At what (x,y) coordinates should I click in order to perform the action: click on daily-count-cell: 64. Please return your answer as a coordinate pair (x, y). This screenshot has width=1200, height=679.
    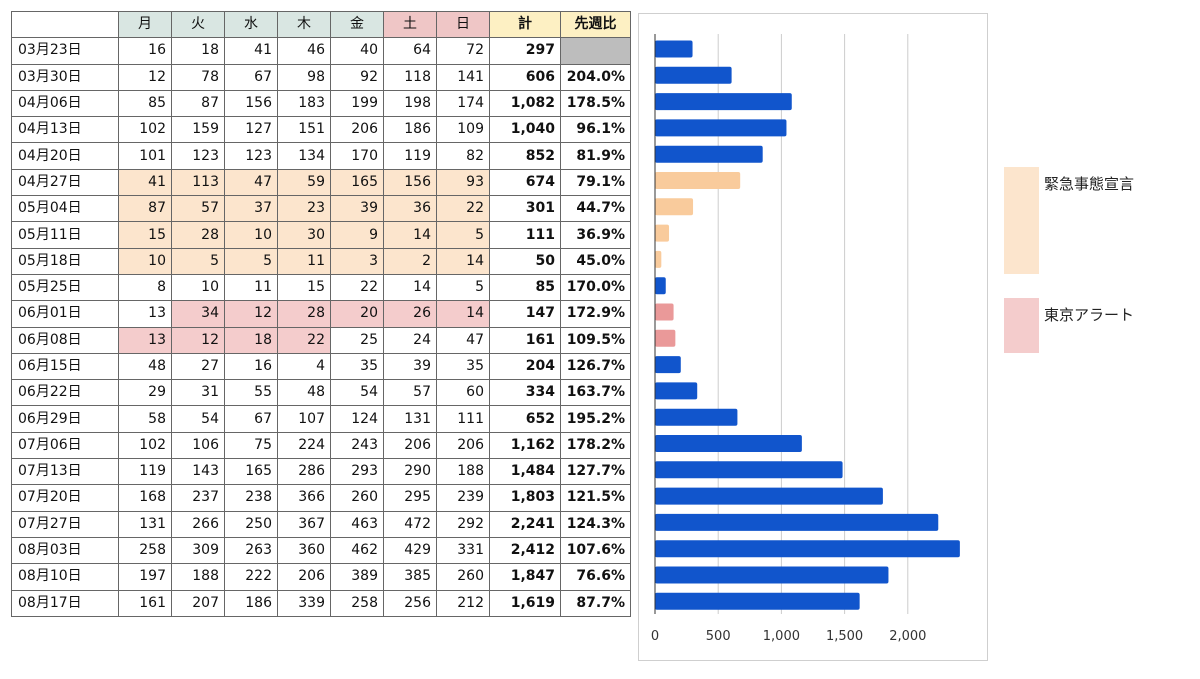
    Looking at the image, I should click on (410, 51).